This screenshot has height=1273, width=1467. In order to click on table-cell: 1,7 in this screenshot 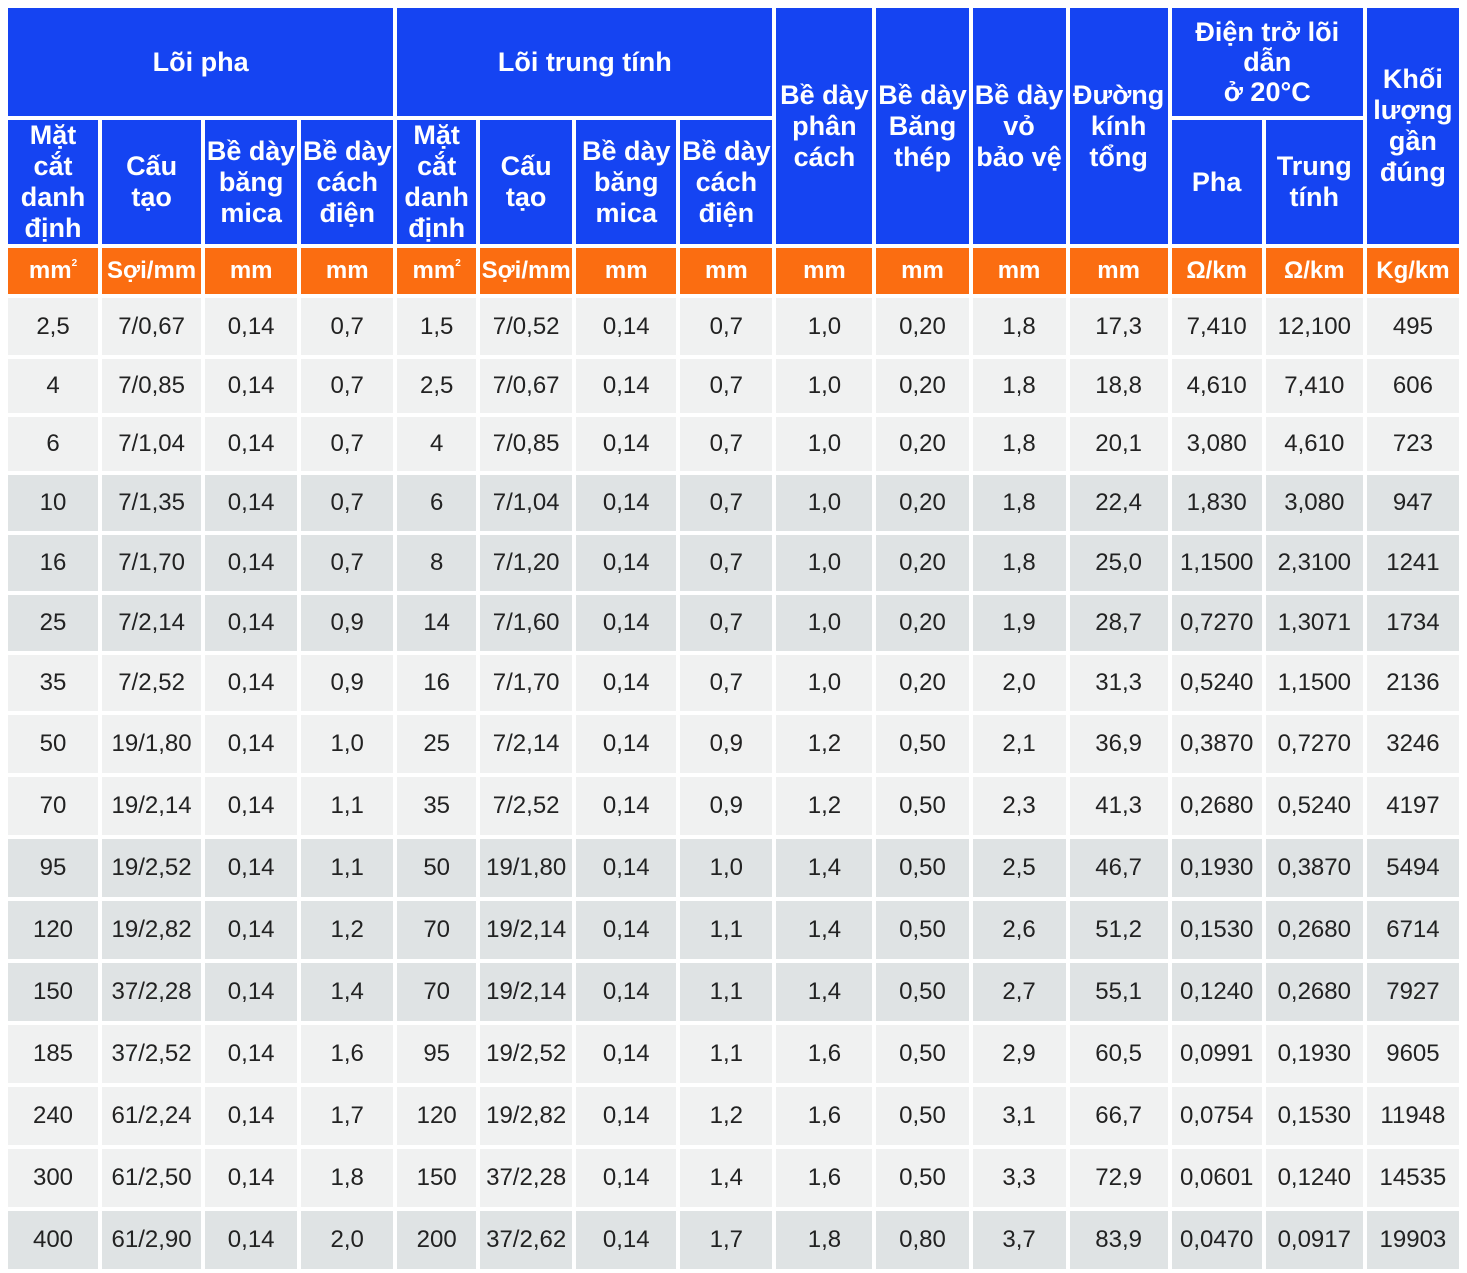, I will do `click(726, 1240)`.